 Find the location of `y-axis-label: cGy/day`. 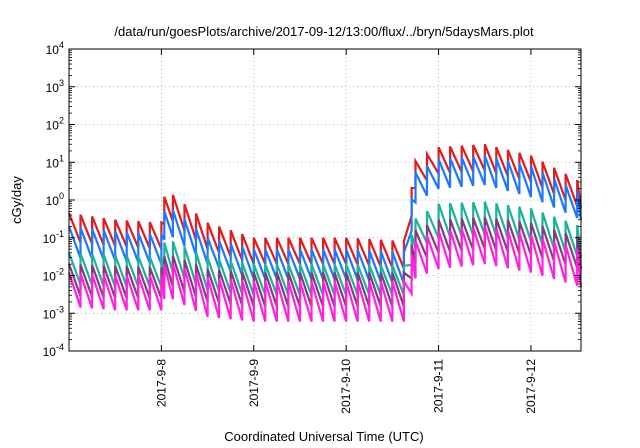

y-axis-label: cGy/day is located at coordinates (16, 200).